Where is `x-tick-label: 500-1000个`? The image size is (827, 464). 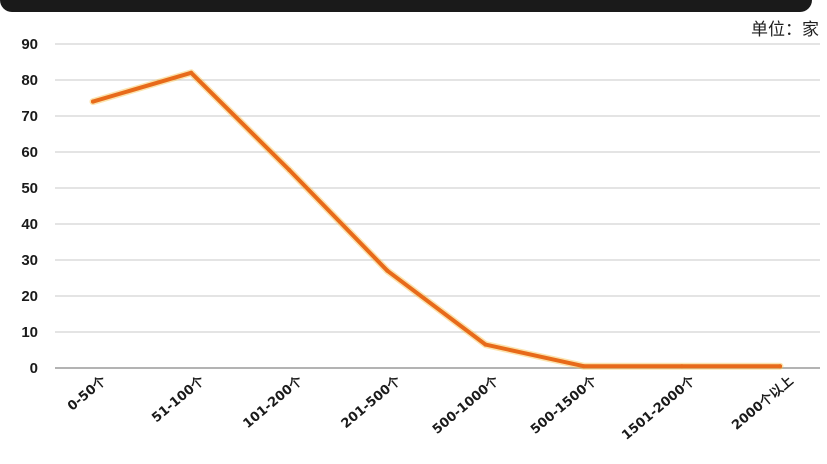
x-tick-label: 500-1000个 is located at coordinates (466, 404).